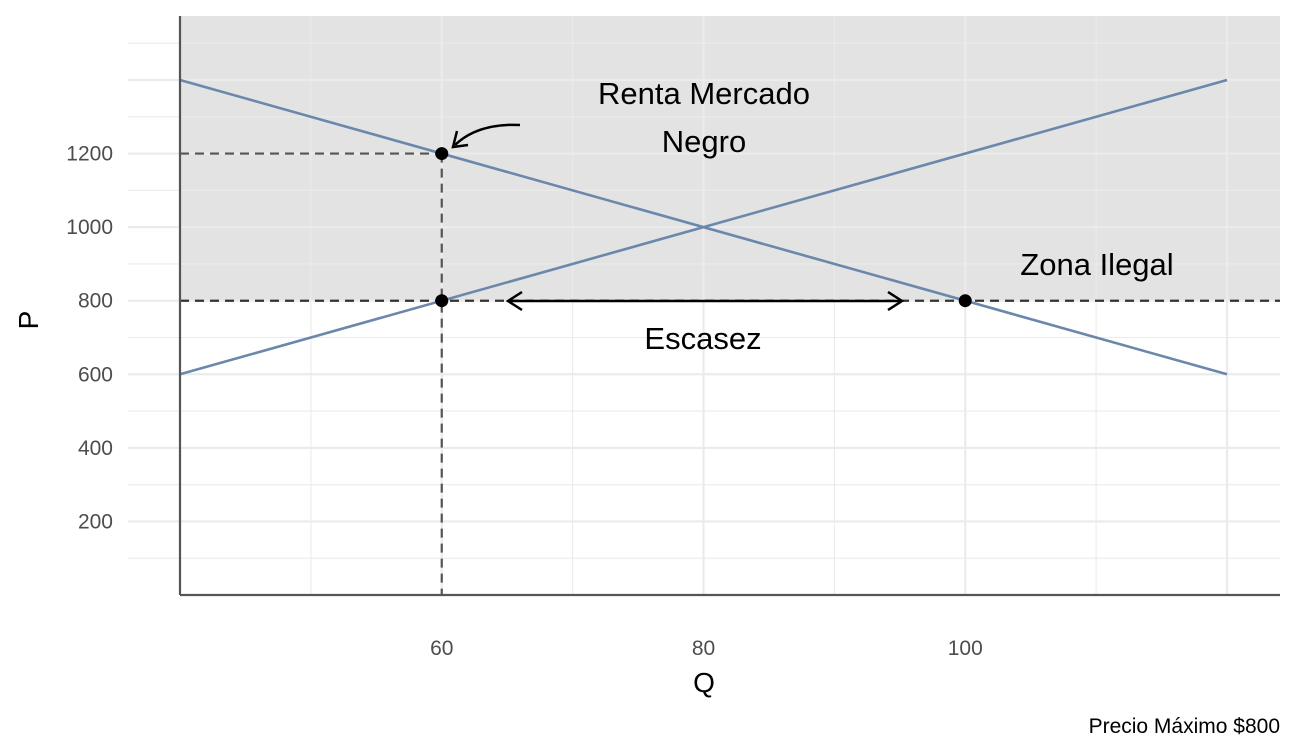  I want to click on chart-caption: Precio Máximo $800, so click(1184, 726).